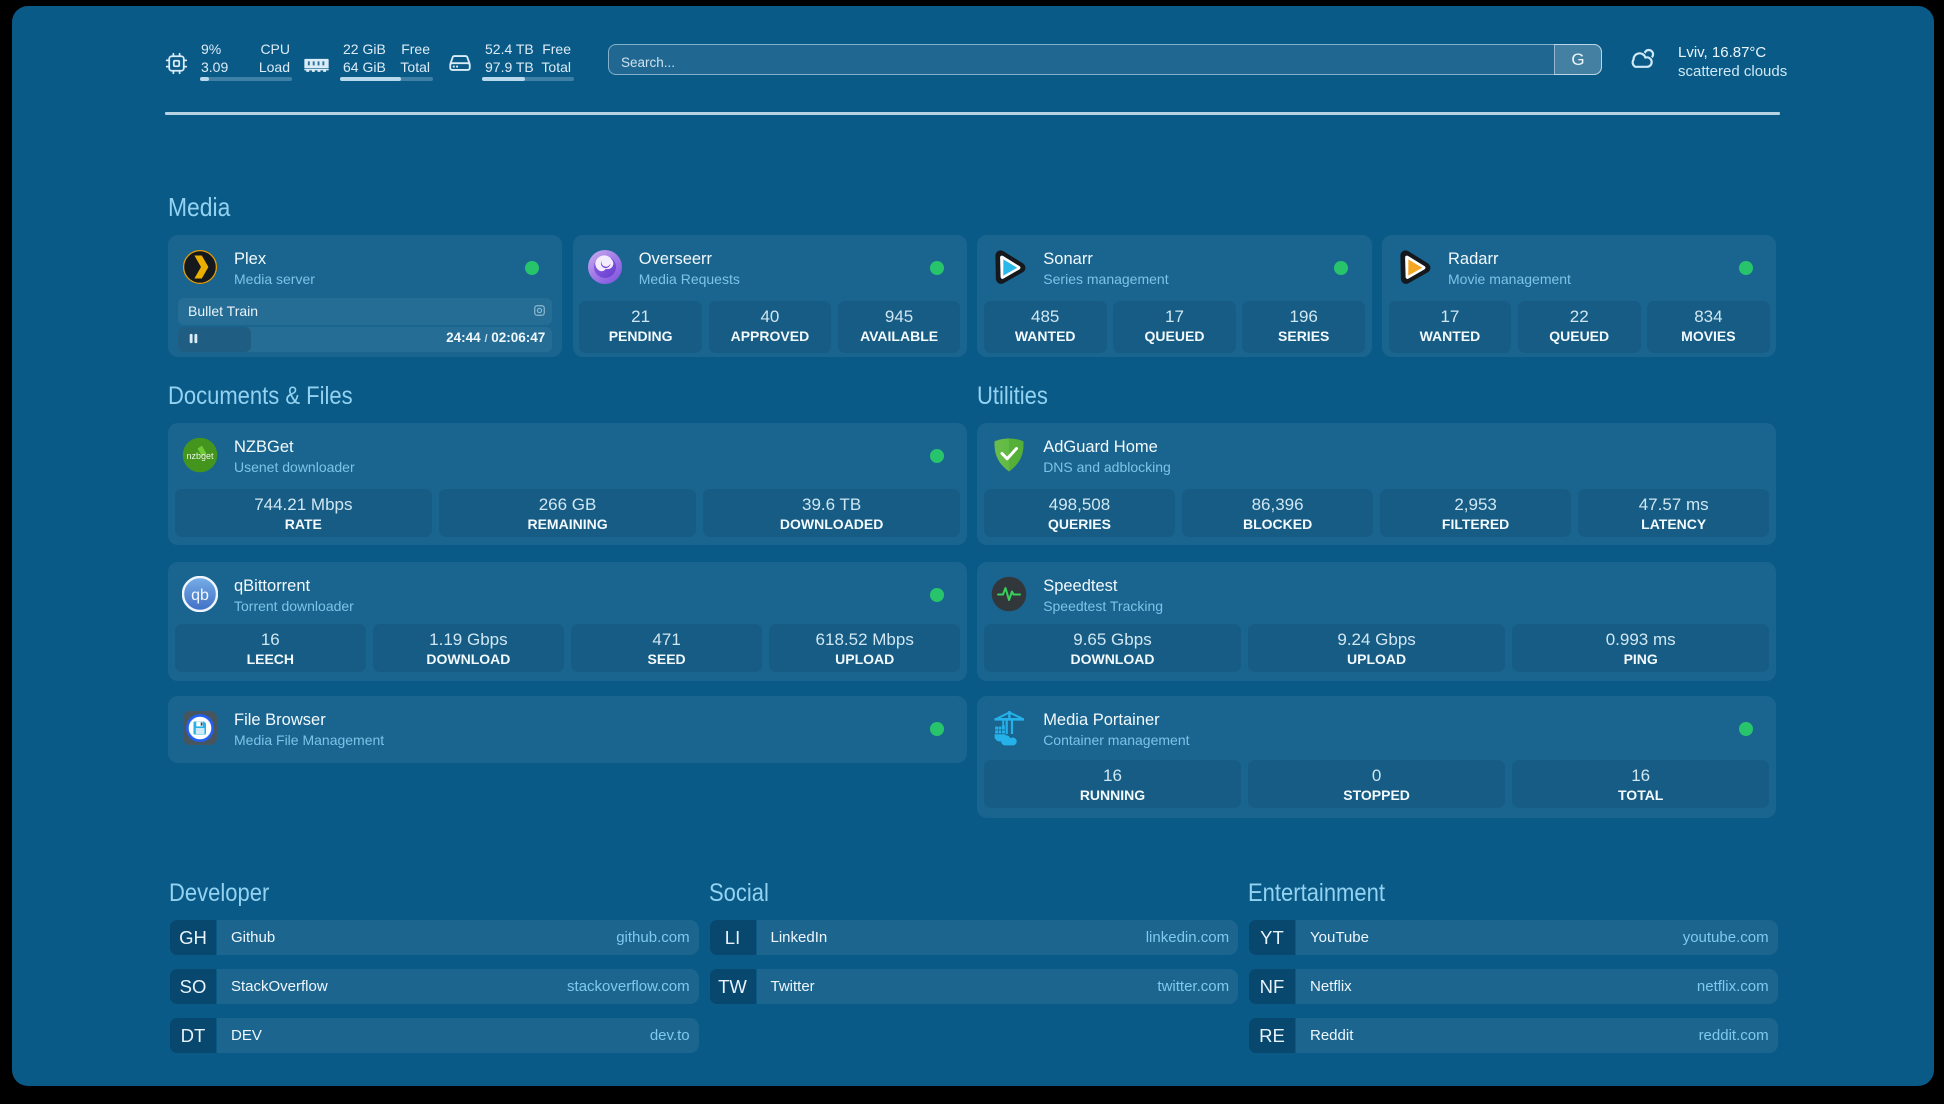 The image size is (1944, 1104). What do you see at coordinates (200, 456) in the screenshot?
I see `svg-text: nzbget` at bounding box center [200, 456].